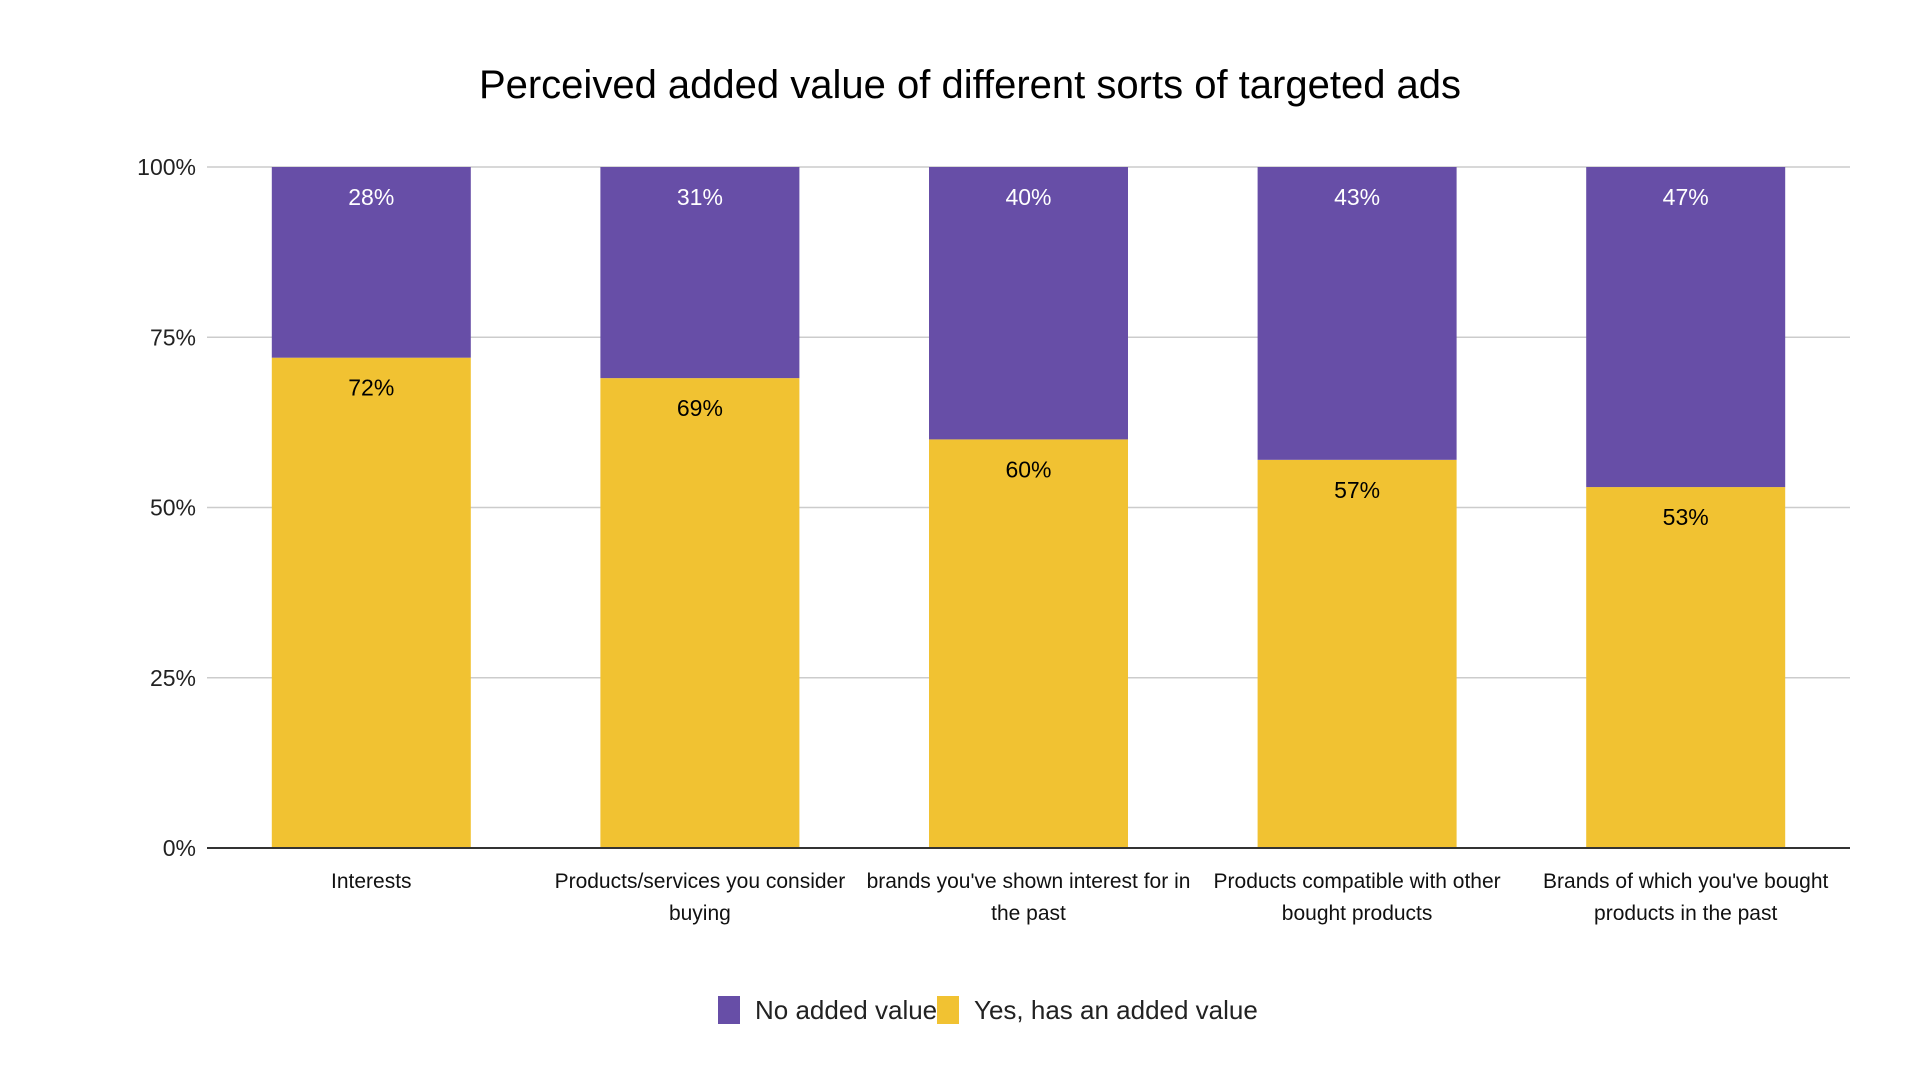 The width and height of the screenshot is (1920, 1080). I want to click on y-tick-label: 100%, so click(166, 167).